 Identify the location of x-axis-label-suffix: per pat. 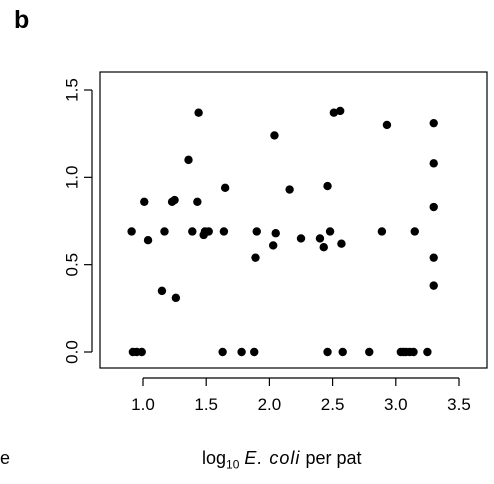
(333, 458).